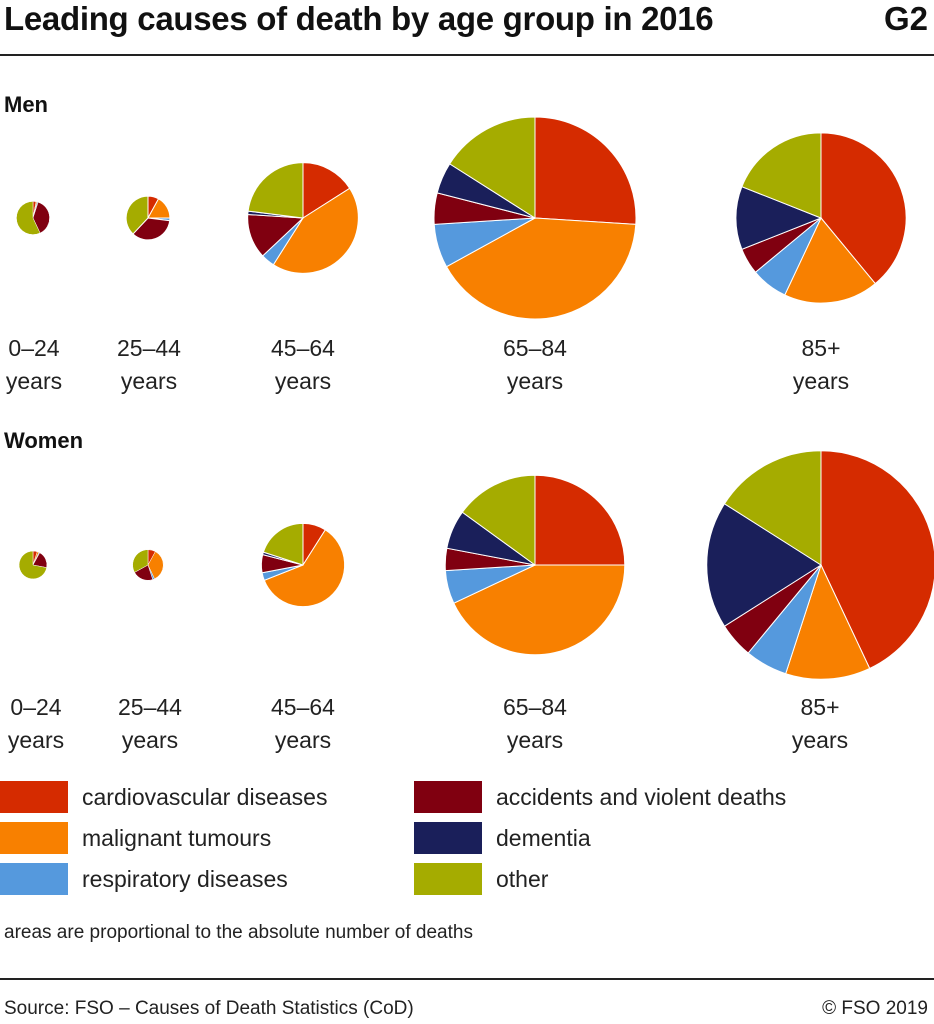 The image size is (934, 1024). Describe the element at coordinates (303, 723) in the screenshot. I see `women-age-label-2: 45–64 years` at that location.